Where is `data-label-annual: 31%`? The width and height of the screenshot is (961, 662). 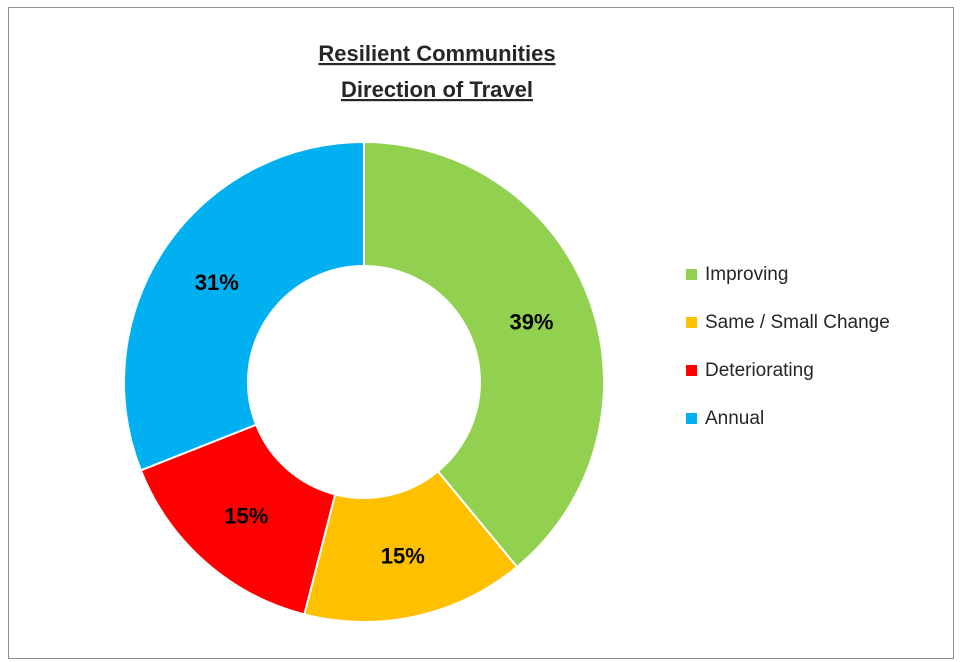 data-label-annual: 31% is located at coordinates (217, 282).